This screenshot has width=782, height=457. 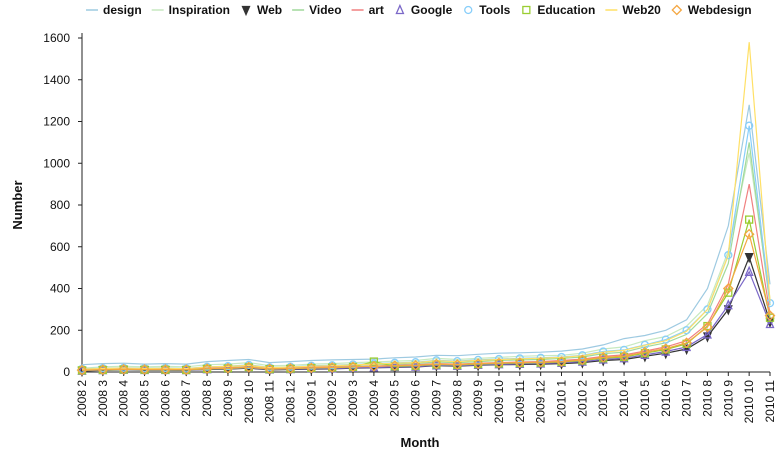 I want to click on x-tick-label: 2008 11, so click(x=270, y=401).